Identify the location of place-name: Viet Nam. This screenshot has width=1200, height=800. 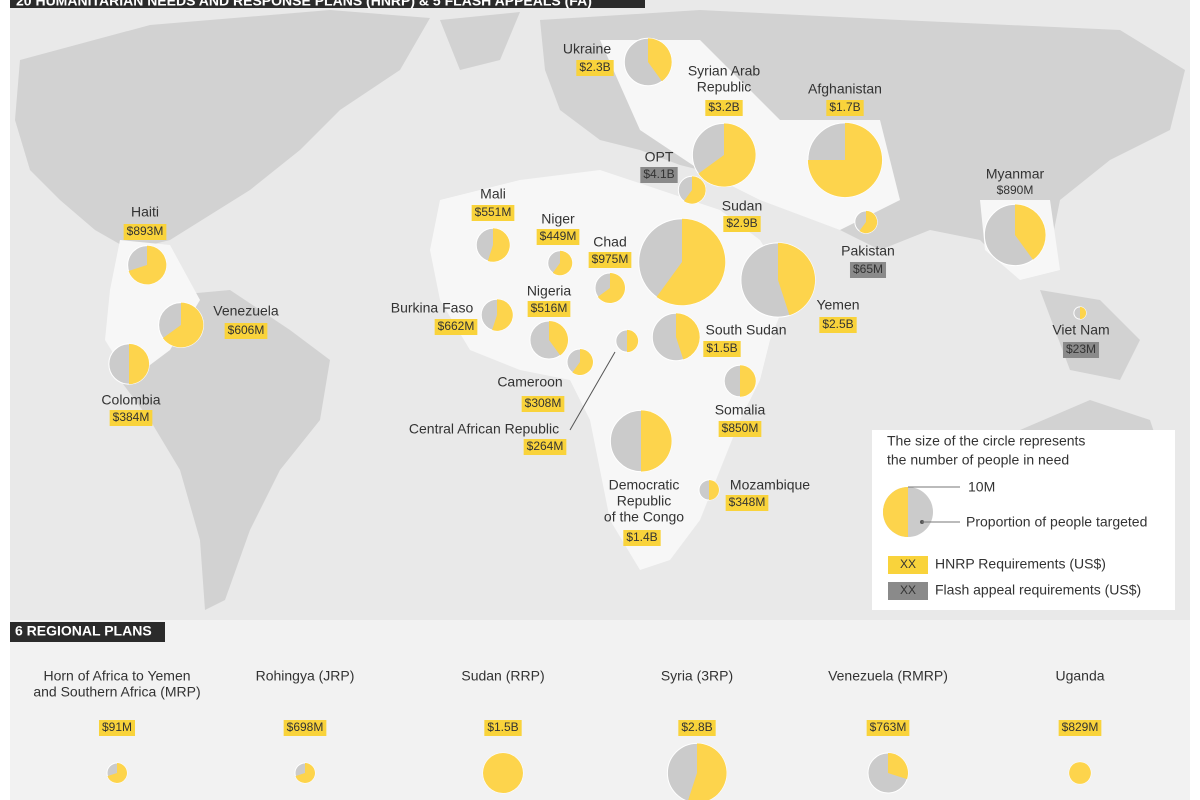
(1080, 330).